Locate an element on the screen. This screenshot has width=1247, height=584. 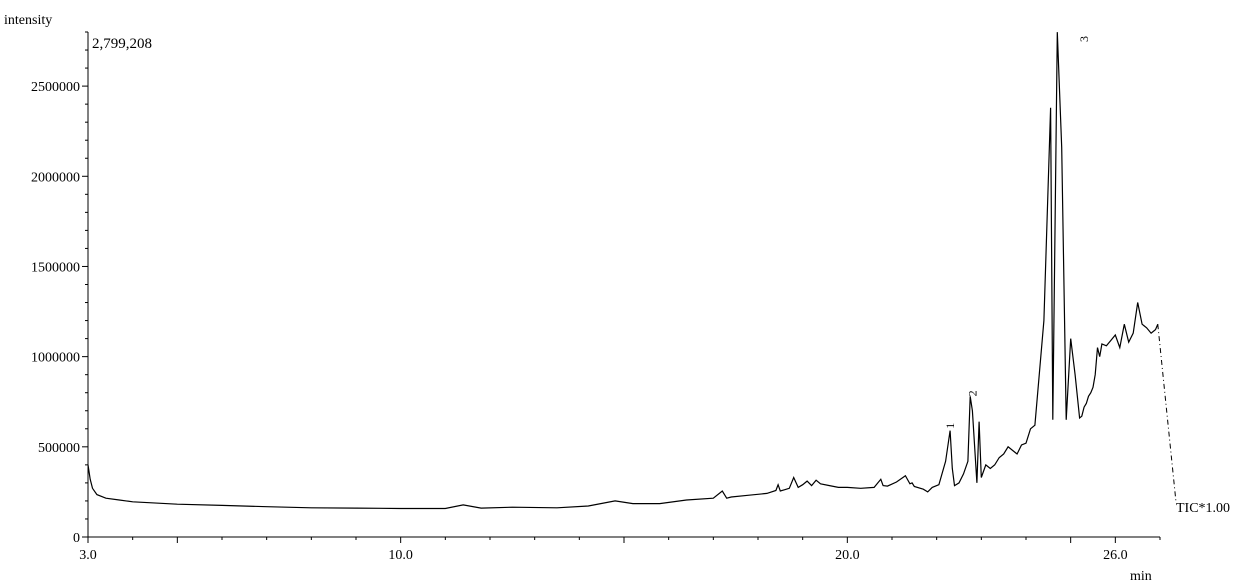
trace-label: TIC*1.00 is located at coordinates (1203, 508).